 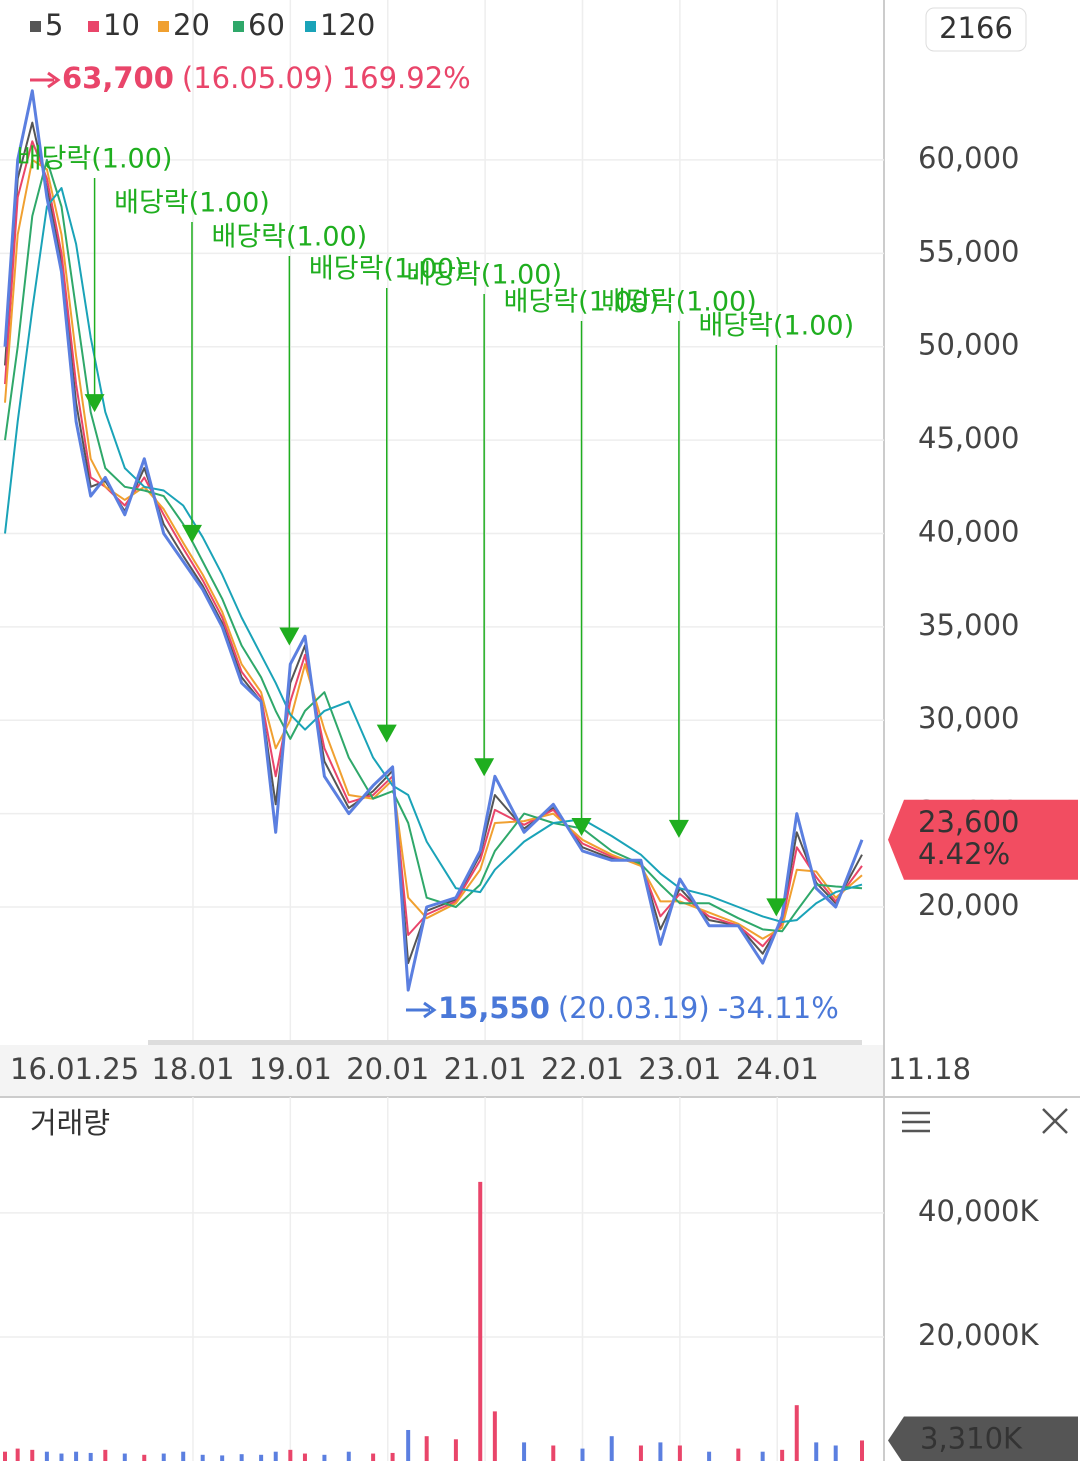 What do you see at coordinates (777, 1069) in the screenshot?
I see `x-tick-label: 24.01` at bounding box center [777, 1069].